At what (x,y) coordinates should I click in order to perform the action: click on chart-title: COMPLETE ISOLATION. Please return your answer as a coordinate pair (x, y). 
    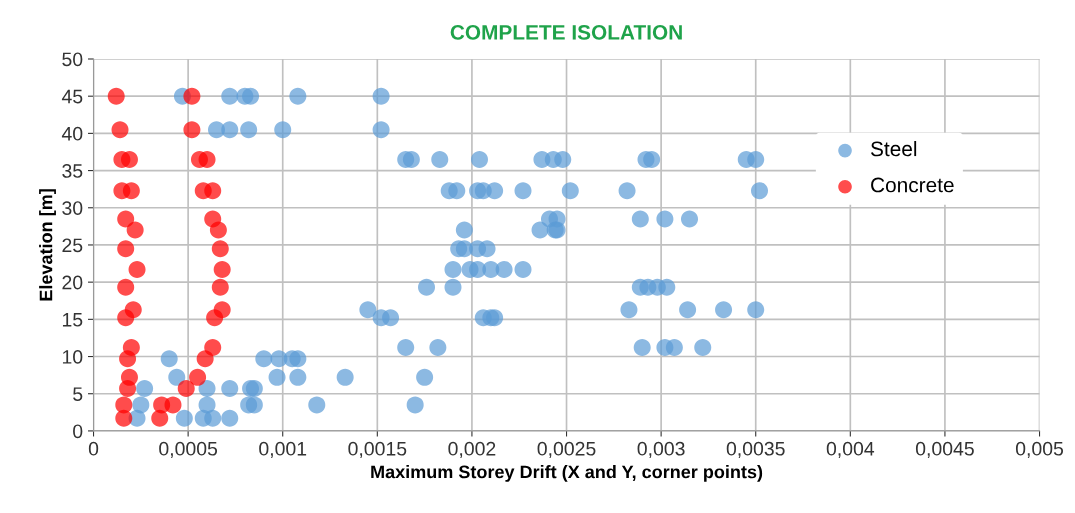
    Looking at the image, I should click on (566, 32).